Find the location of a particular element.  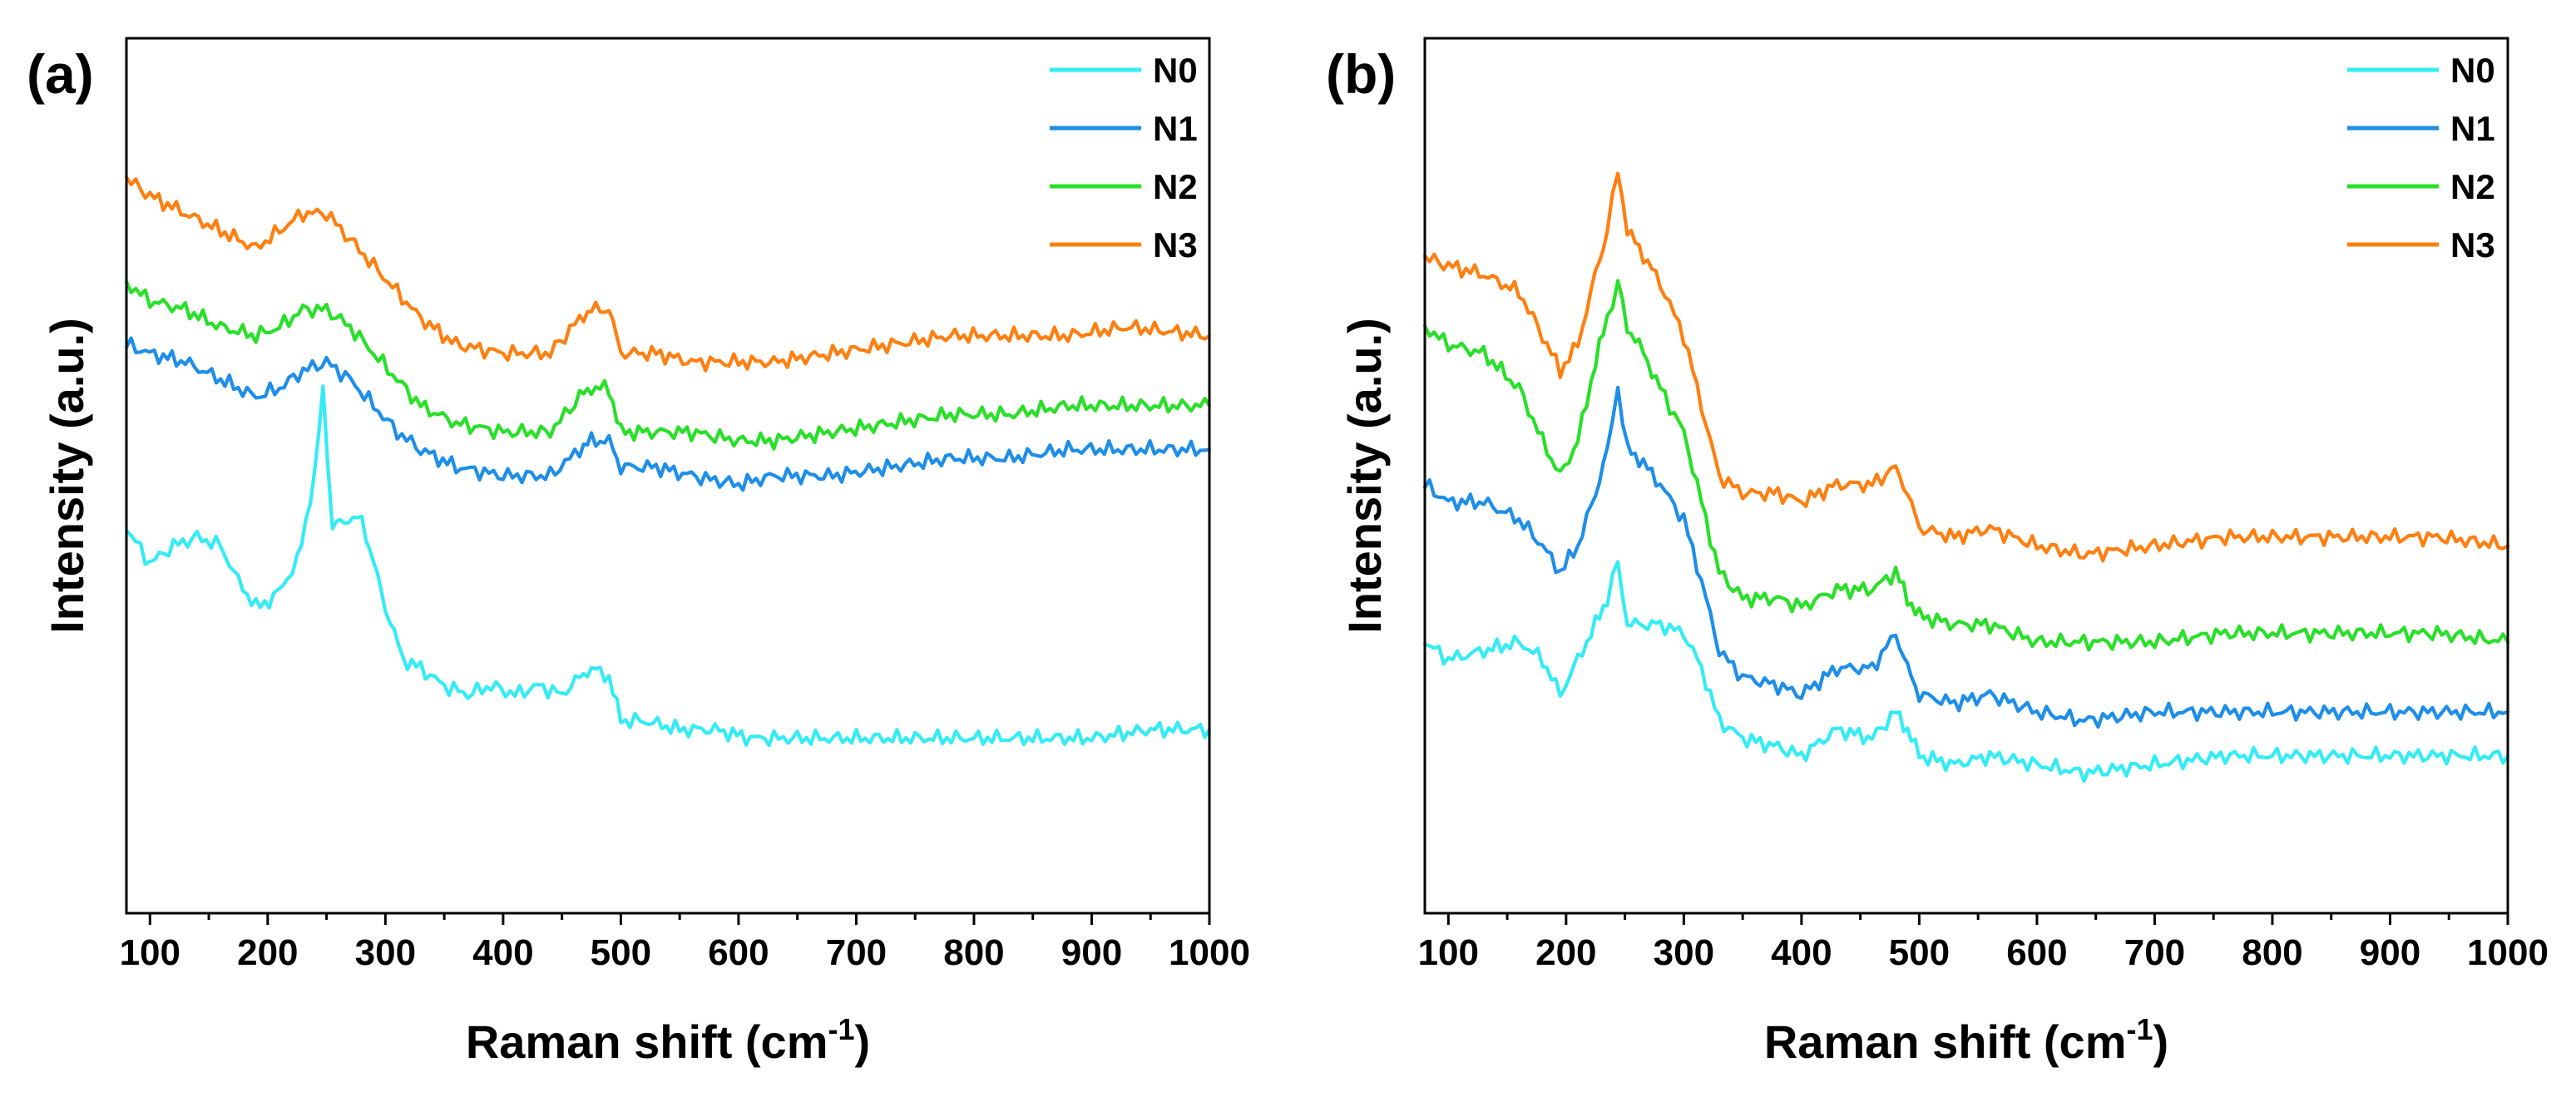

y-axis-title-a: Intensity (a.u.) is located at coordinates (67, 476).